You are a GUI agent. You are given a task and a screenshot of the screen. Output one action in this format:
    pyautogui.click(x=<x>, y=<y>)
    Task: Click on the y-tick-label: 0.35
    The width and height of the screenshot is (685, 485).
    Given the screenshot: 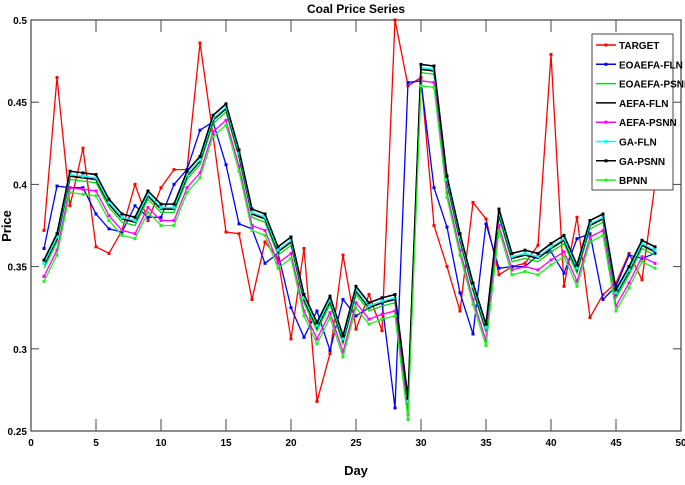 What is the action you would take?
    pyautogui.click(x=18, y=268)
    